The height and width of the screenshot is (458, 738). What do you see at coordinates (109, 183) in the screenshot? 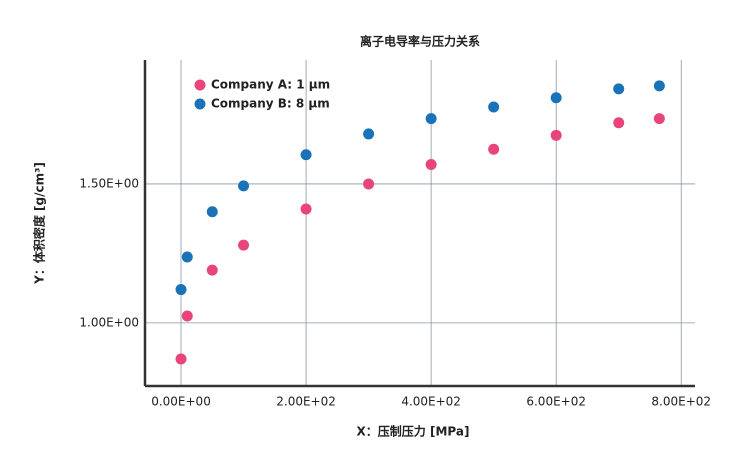
I see `y-tick-label: 1.50E+00` at bounding box center [109, 183].